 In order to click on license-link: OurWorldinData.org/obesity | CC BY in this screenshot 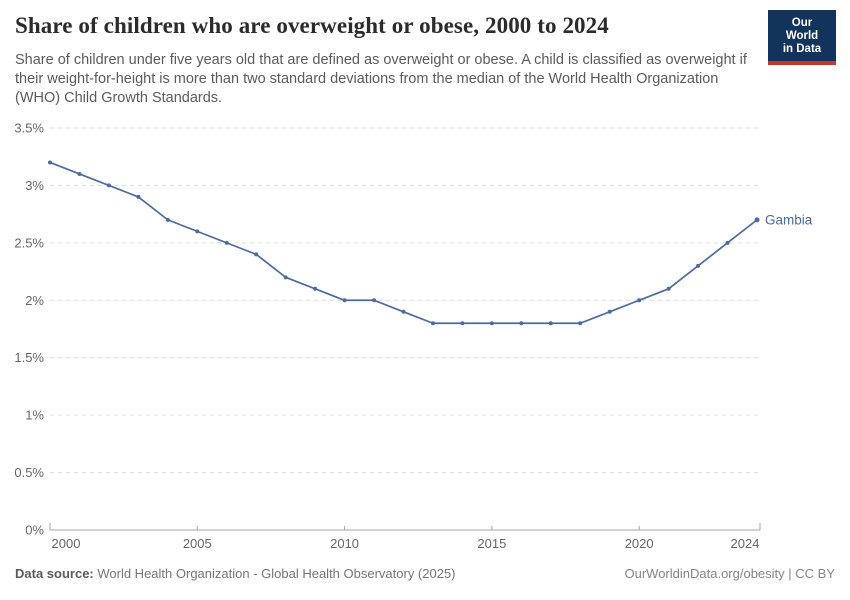, I will do `click(730, 573)`.